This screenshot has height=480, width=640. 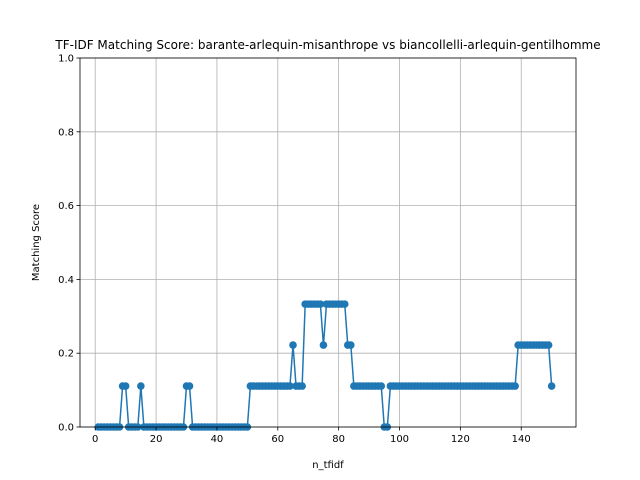 I want to click on x-axis-ticks: 0 20 40 60 80 100 120 140, so click(x=311, y=436).